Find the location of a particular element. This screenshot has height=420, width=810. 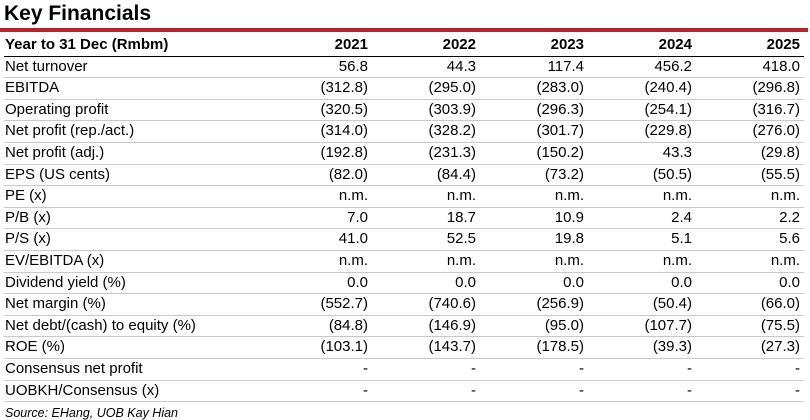

row-label: EV/EBITDA (x) is located at coordinates (134, 261).